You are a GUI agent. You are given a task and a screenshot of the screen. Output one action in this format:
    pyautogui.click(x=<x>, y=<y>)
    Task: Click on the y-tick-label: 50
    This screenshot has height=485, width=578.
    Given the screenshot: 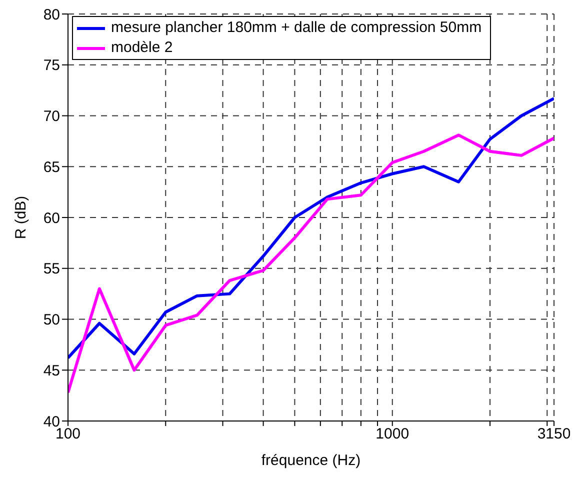 What is the action you would take?
    pyautogui.click(x=51, y=320)
    